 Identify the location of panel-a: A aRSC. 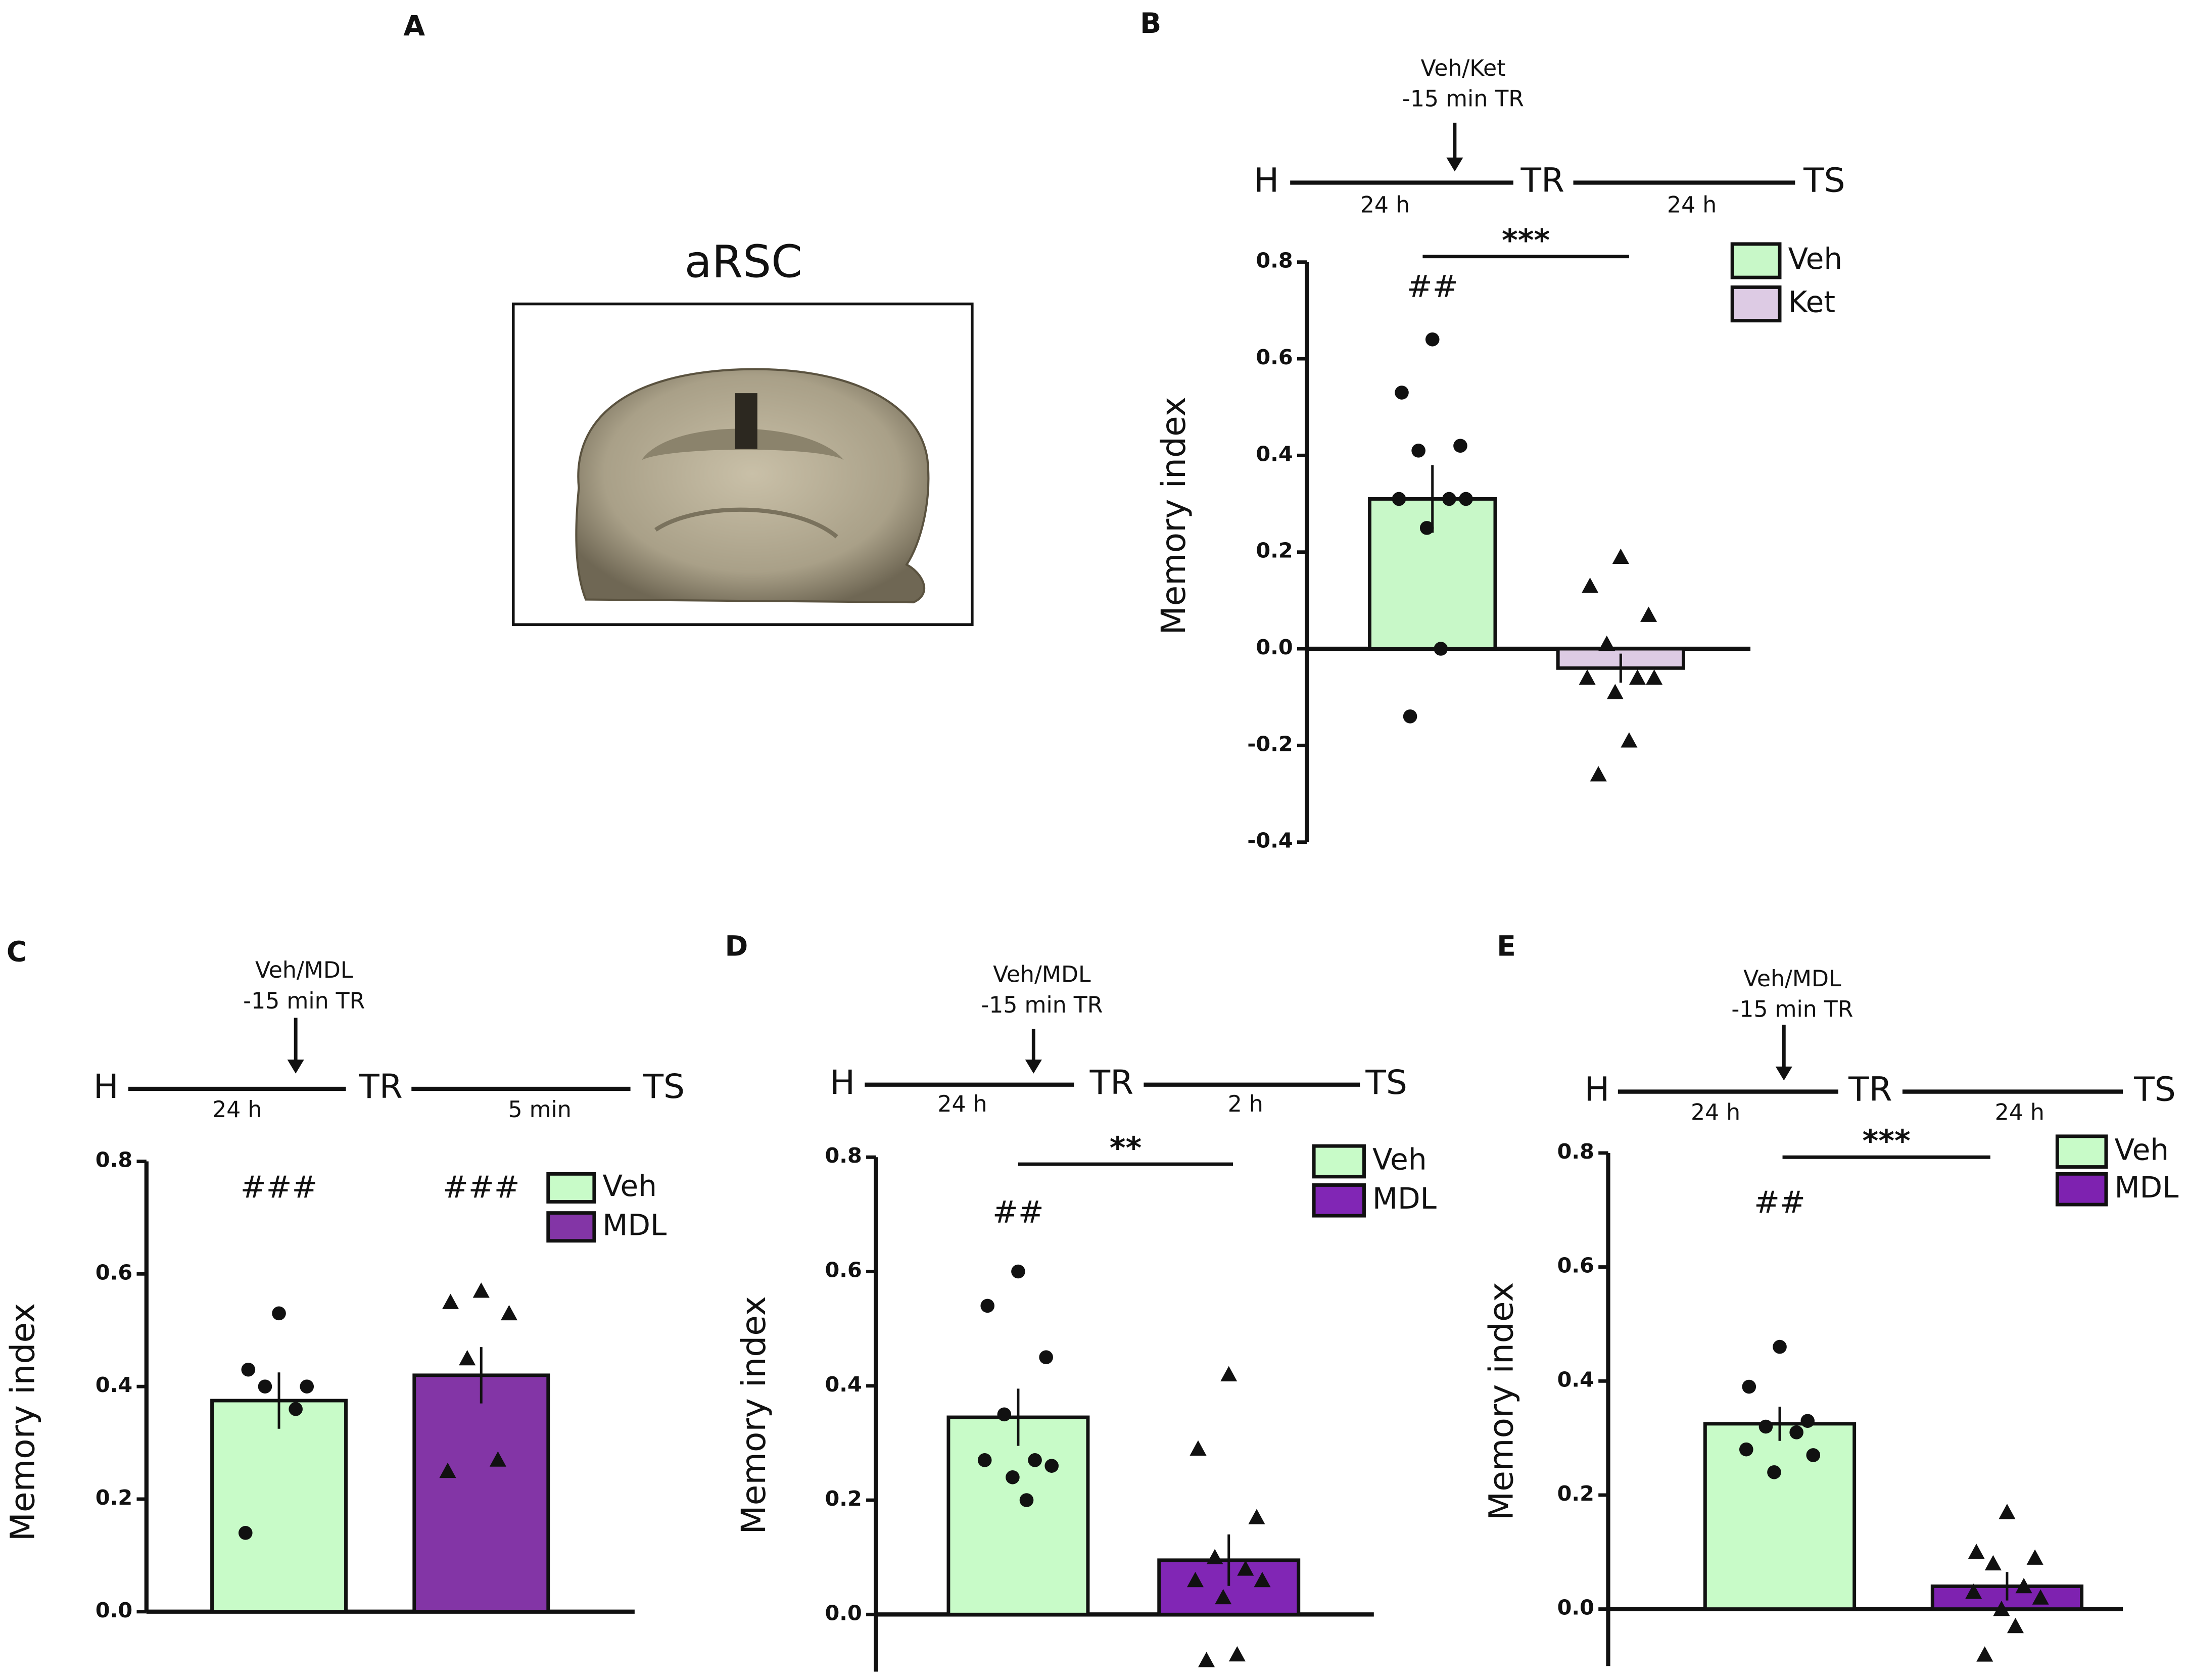
(688, 318).